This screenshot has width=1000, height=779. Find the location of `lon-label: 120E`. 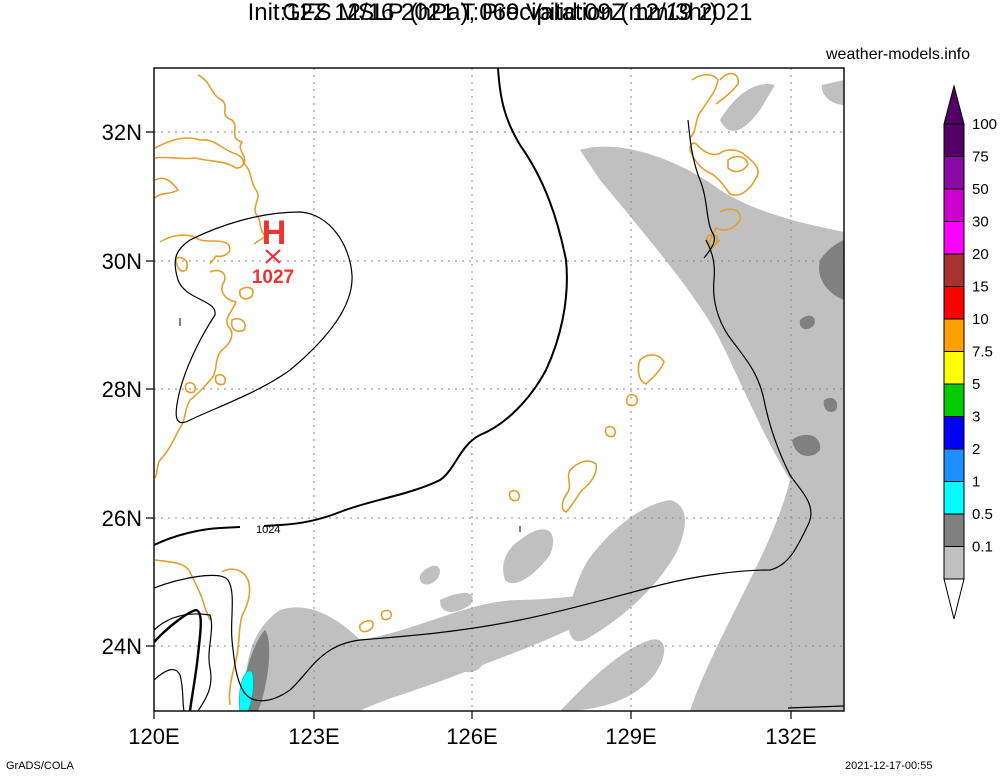

lon-label: 120E is located at coordinates (153, 736).